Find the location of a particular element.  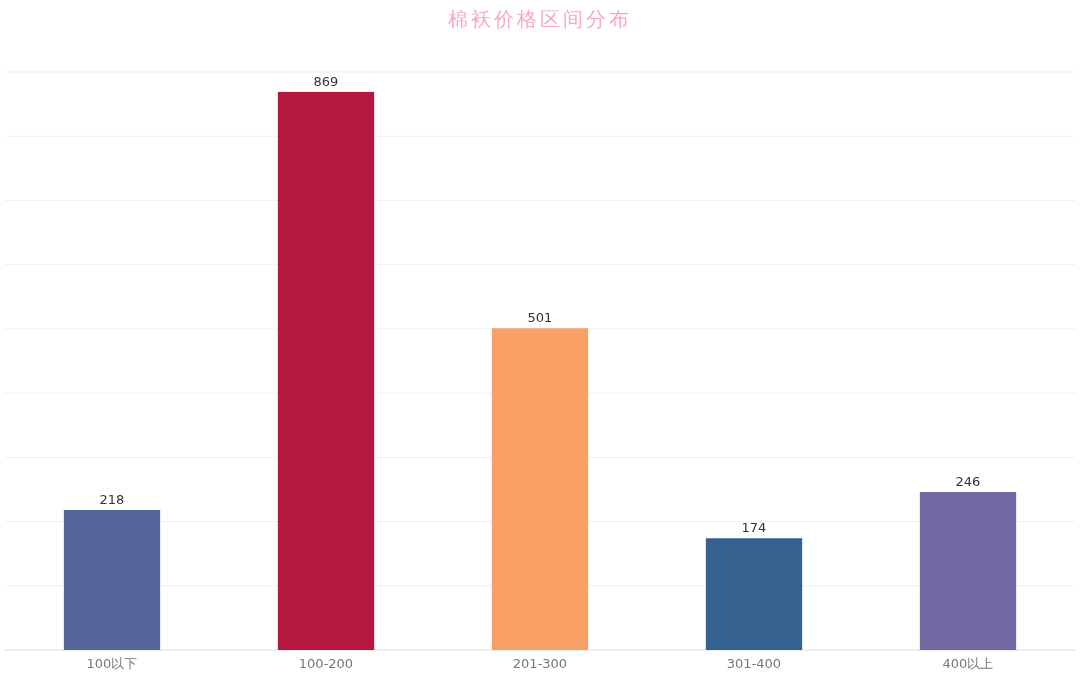

data-label: 218 is located at coordinates (112, 499).